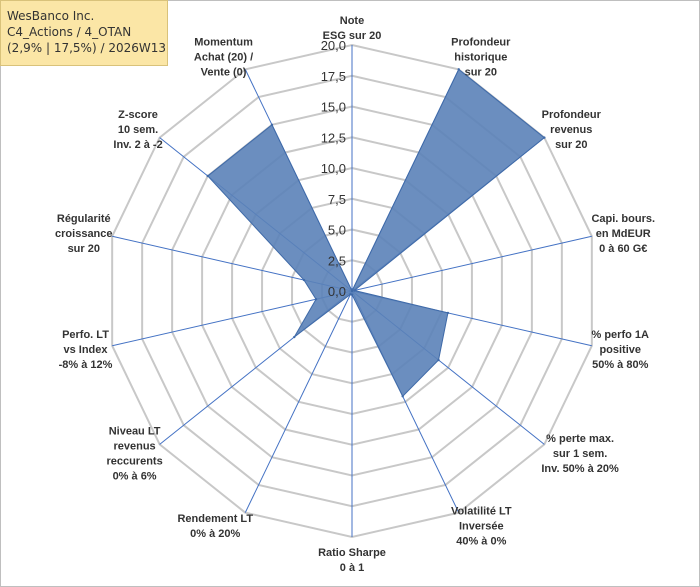  What do you see at coordinates (352, 560) in the screenshot?
I see `category-label: Ratio Sharpe 0 à 1` at bounding box center [352, 560].